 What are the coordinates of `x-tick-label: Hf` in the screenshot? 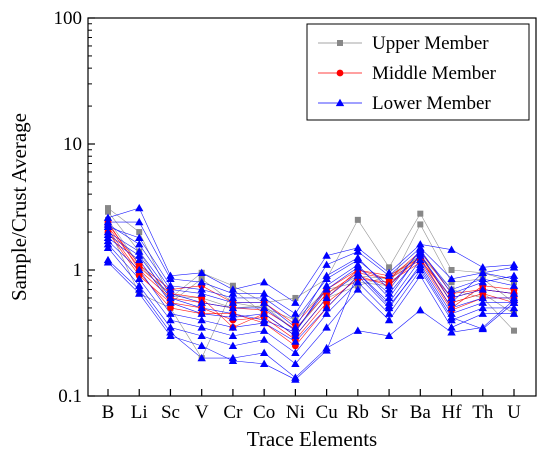 It's located at (452, 412).